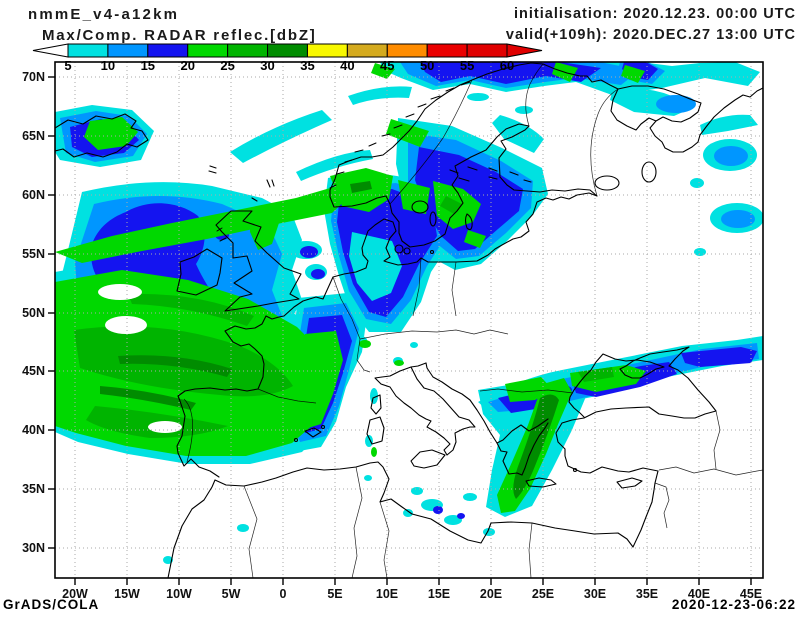 The image size is (800, 623). Describe the element at coordinates (127, 594) in the screenshot. I see `lon-label: 15W` at that location.